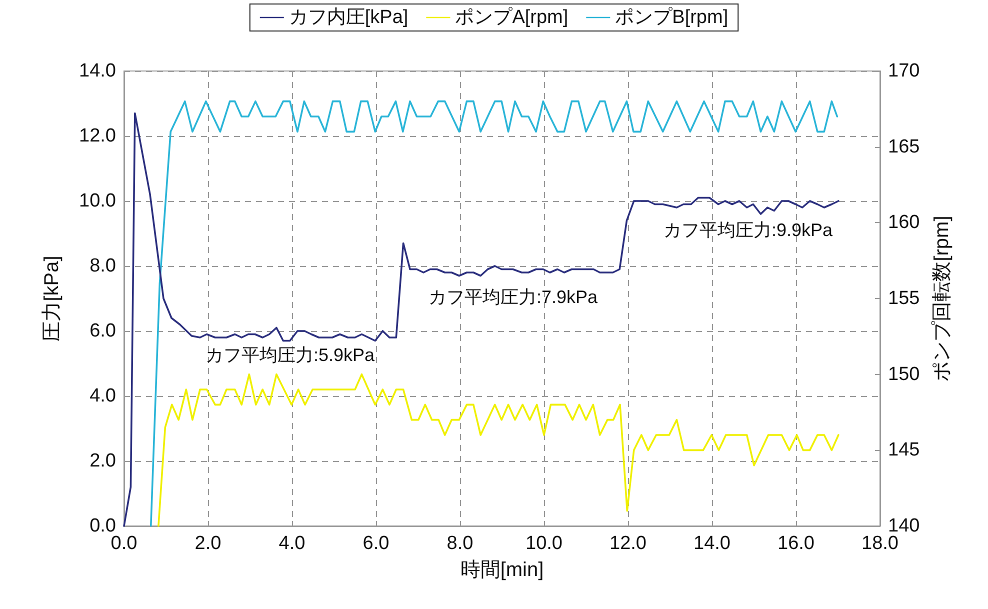 This screenshot has height=609, width=988. I want to click on x-tick-label: 14.0, so click(712, 543).